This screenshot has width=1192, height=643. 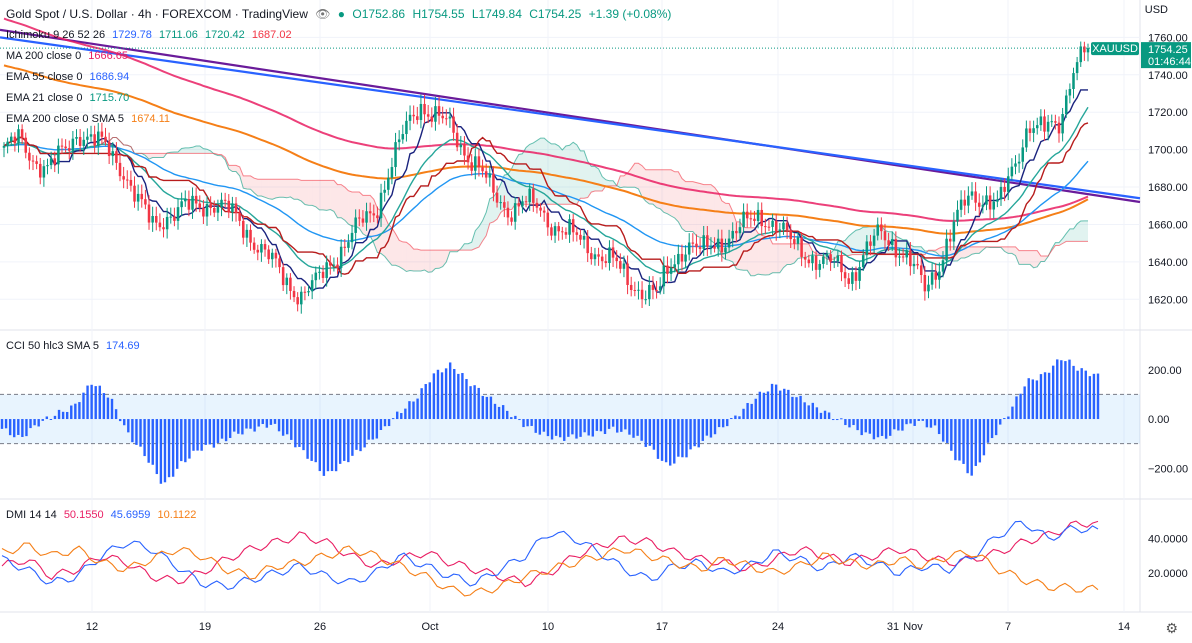 What do you see at coordinates (151, 56) in the screenshot?
I see `legend-ma200: MA 200 close 0 1666.65` at bounding box center [151, 56].